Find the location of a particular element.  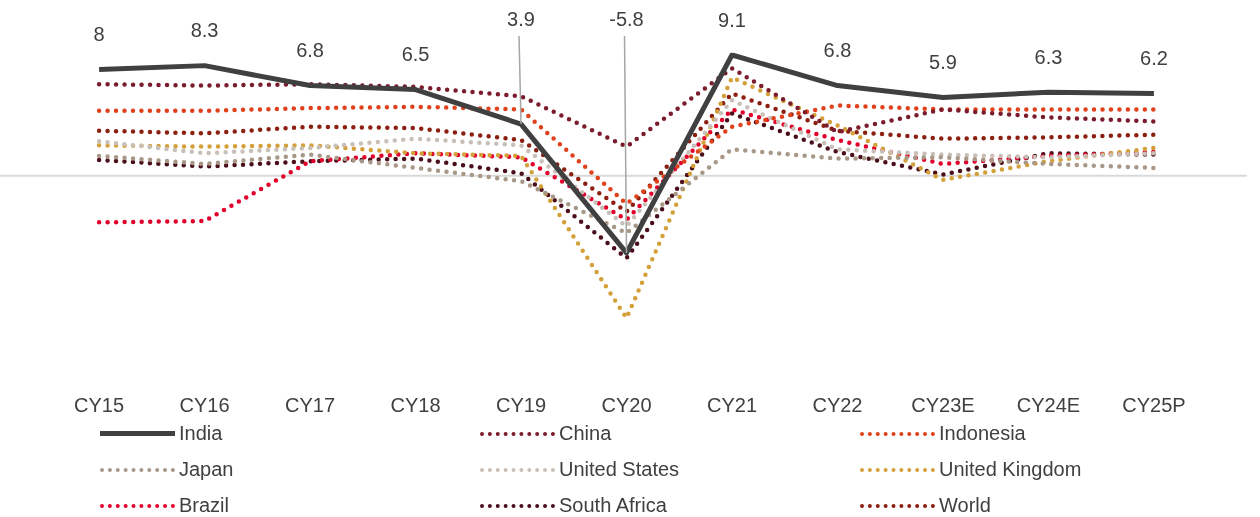

data-label: 8.3 is located at coordinates (204, 30).